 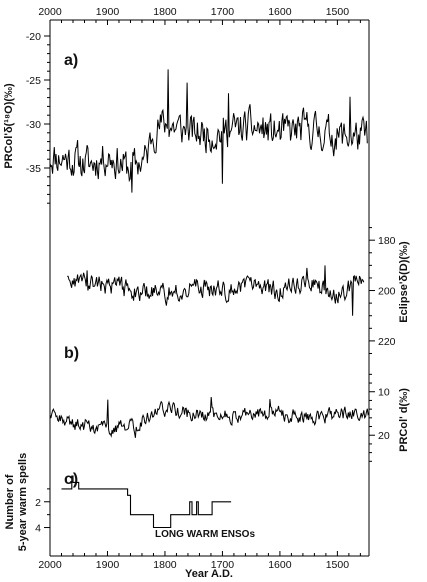 I want to click on x-tick-label-bottom: 1900, so click(x=108, y=565).